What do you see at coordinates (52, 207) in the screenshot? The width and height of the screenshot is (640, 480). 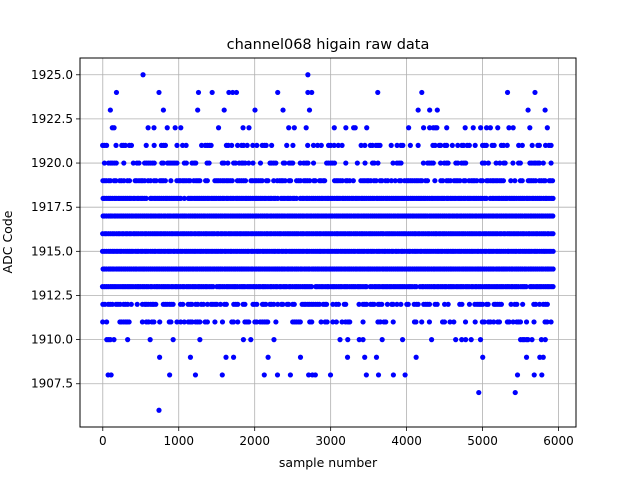 I see `y-tick-label: 1917.5` at bounding box center [52, 207].